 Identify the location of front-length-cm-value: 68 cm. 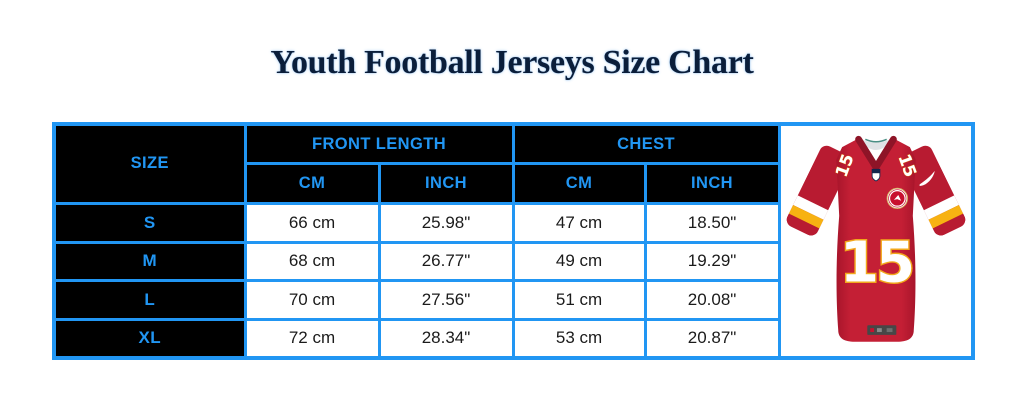
(312, 261).